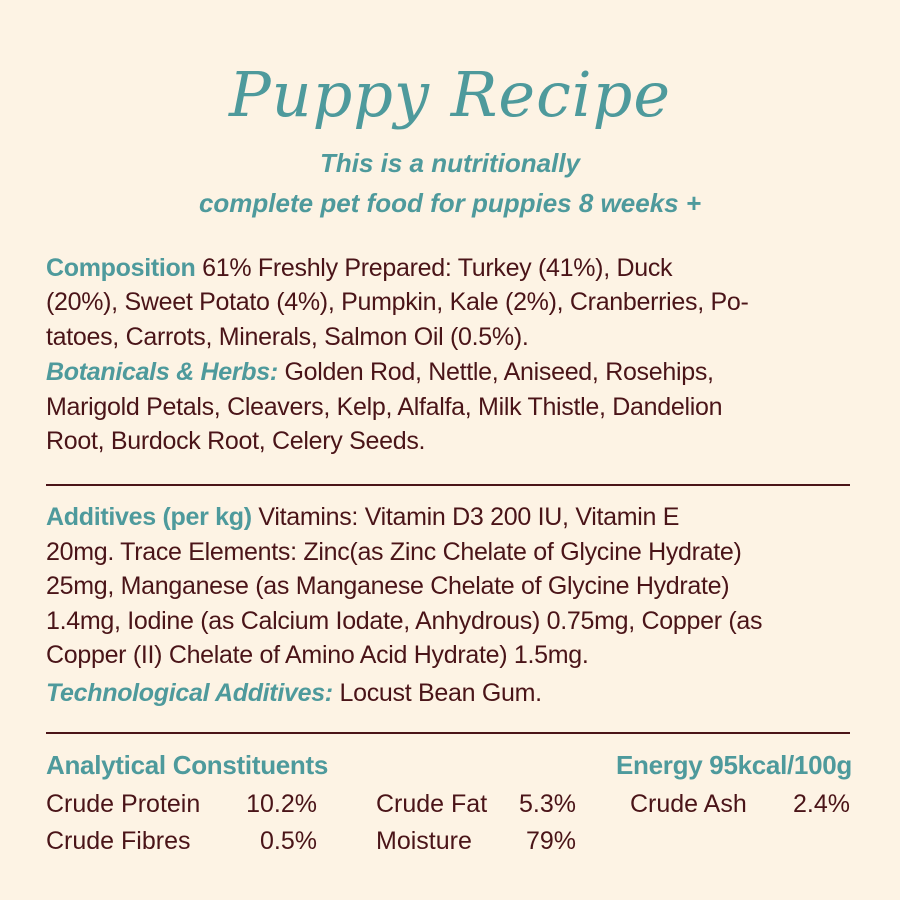 This screenshot has width=900, height=900. What do you see at coordinates (236, 441) in the screenshot?
I see `botanicals-line: Root, Burdock Root, Celery Seeds.` at bounding box center [236, 441].